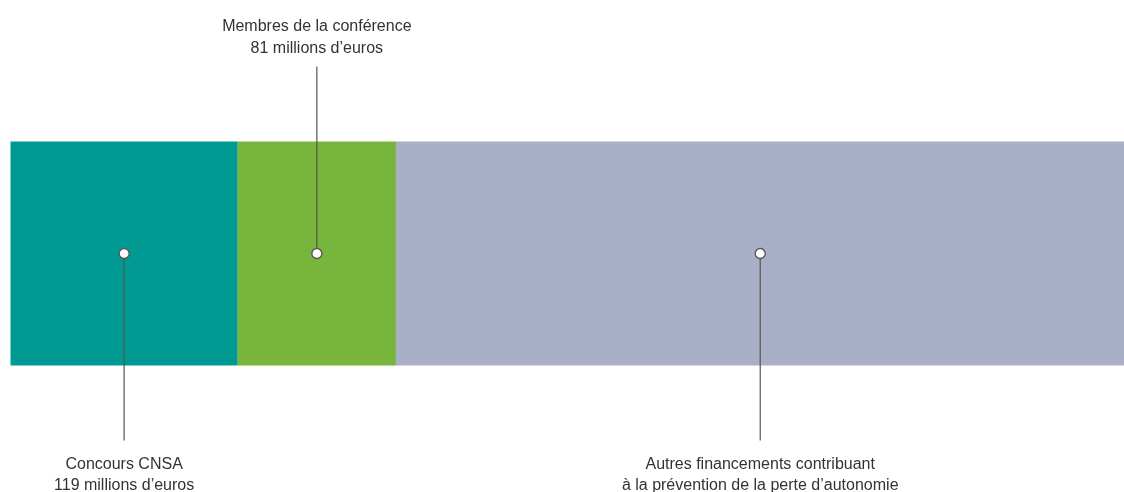 This screenshot has height=492, width=1124. What do you see at coordinates (317, 36) in the screenshot?
I see `text: Membres de la conférence 81 millions d’euros` at bounding box center [317, 36].